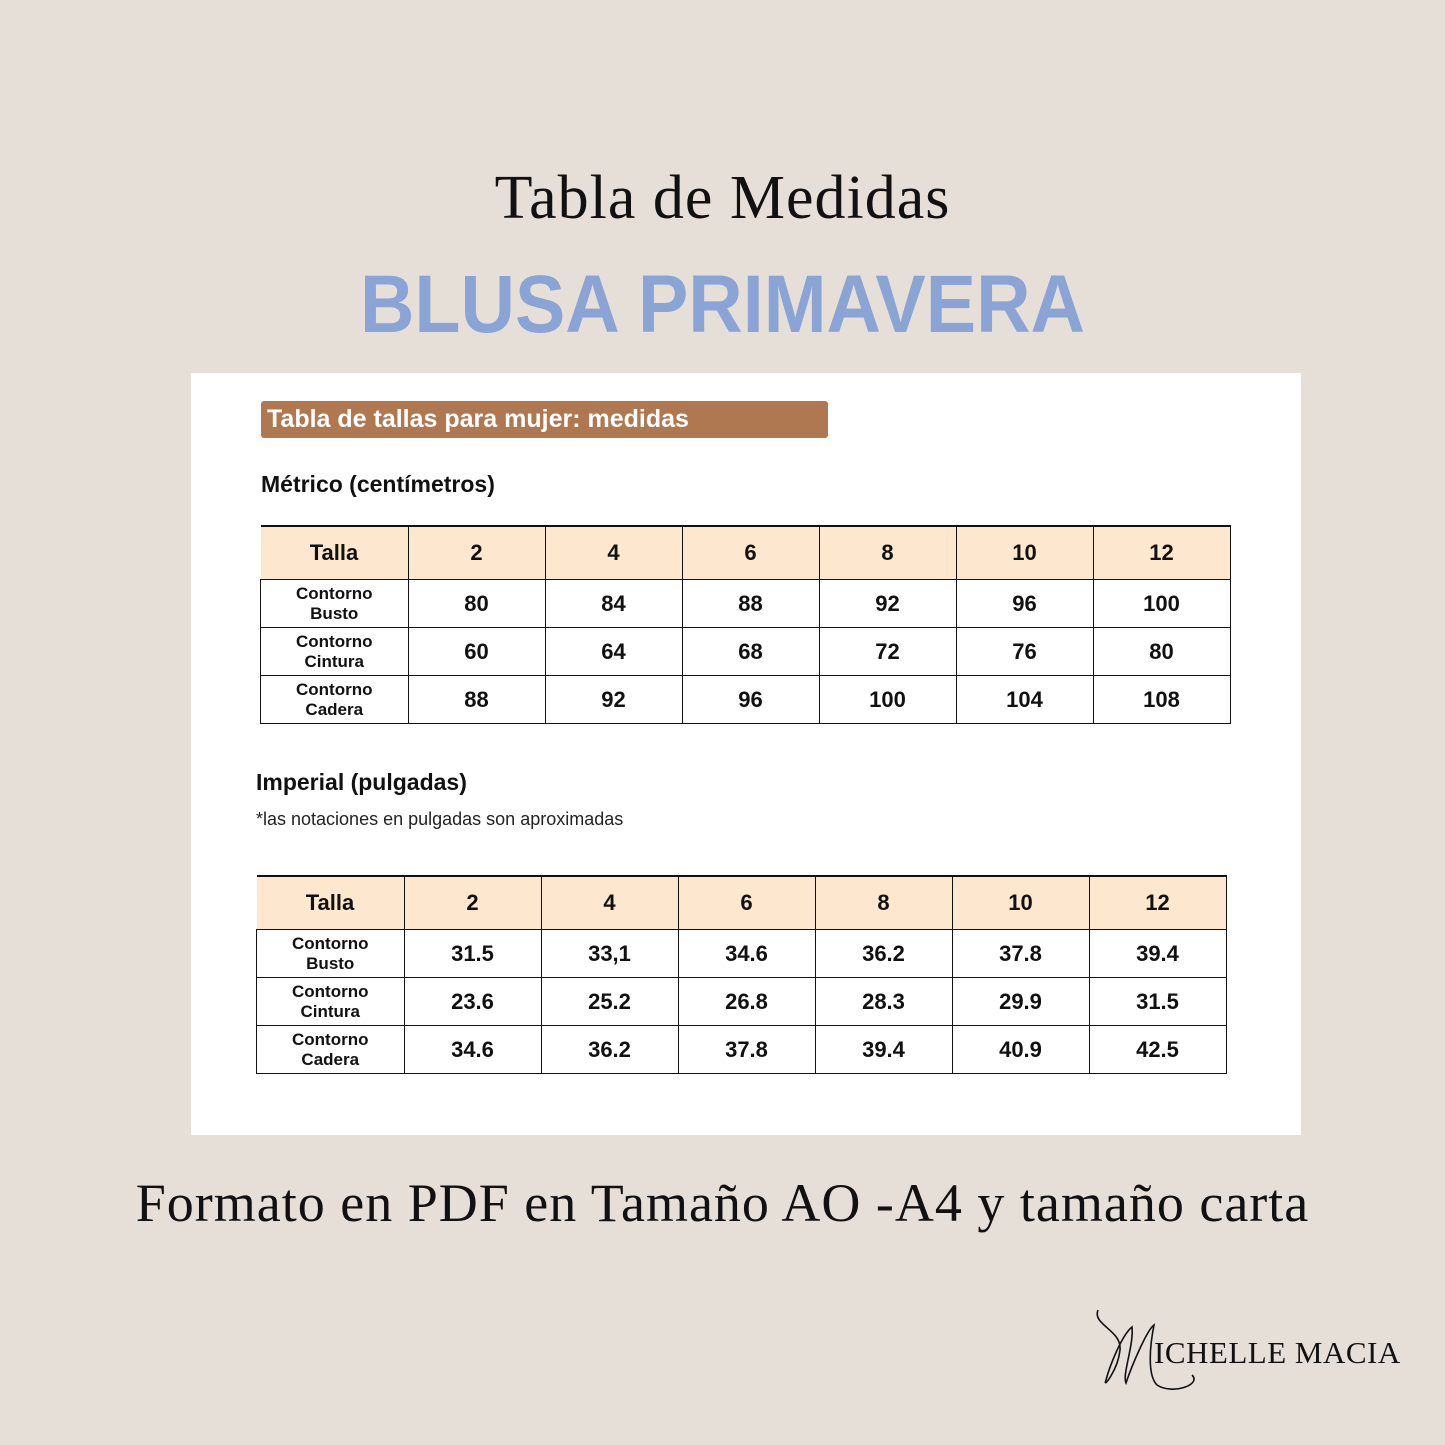 This screenshot has width=1445, height=1445. What do you see at coordinates (472, 1001) in the screenshot?
I see `table-cell: 23.6` at bounding box center [472, 1001].